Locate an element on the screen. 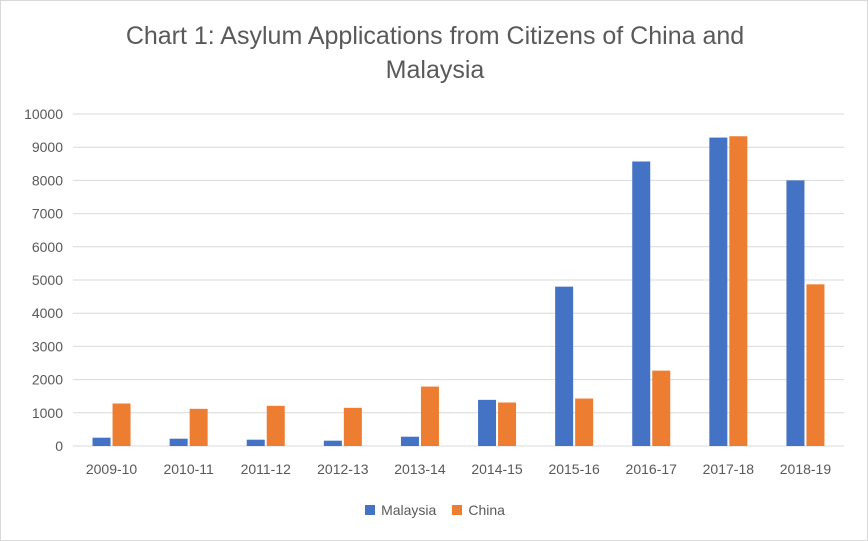 The height and width of the screenshot is (541, 868). legend-swatch-malaysia is located at coordinates (370, 510).